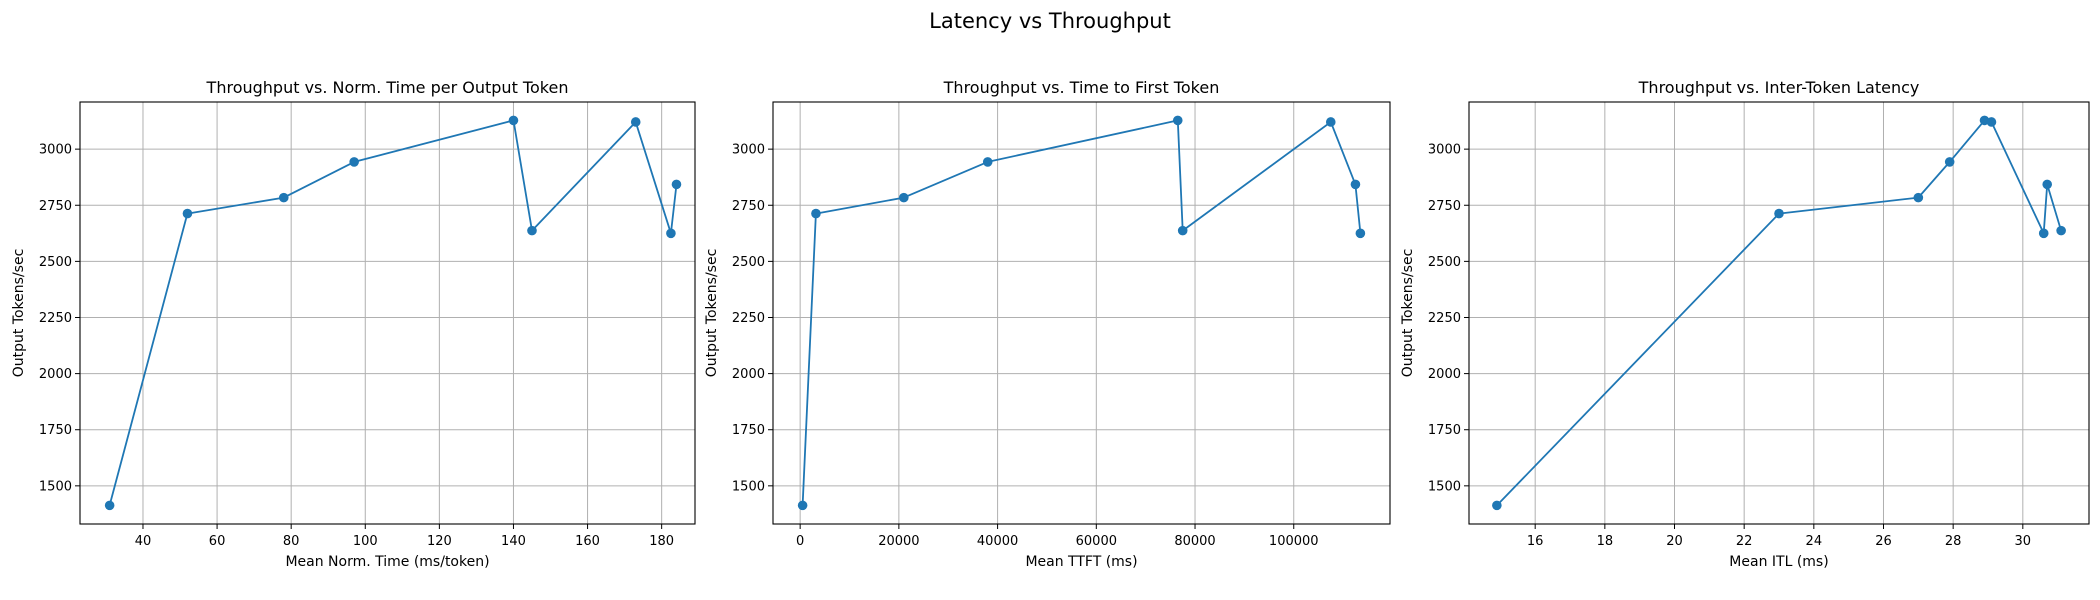  I want to click on x-tick-label: 140, so click(513, 541).